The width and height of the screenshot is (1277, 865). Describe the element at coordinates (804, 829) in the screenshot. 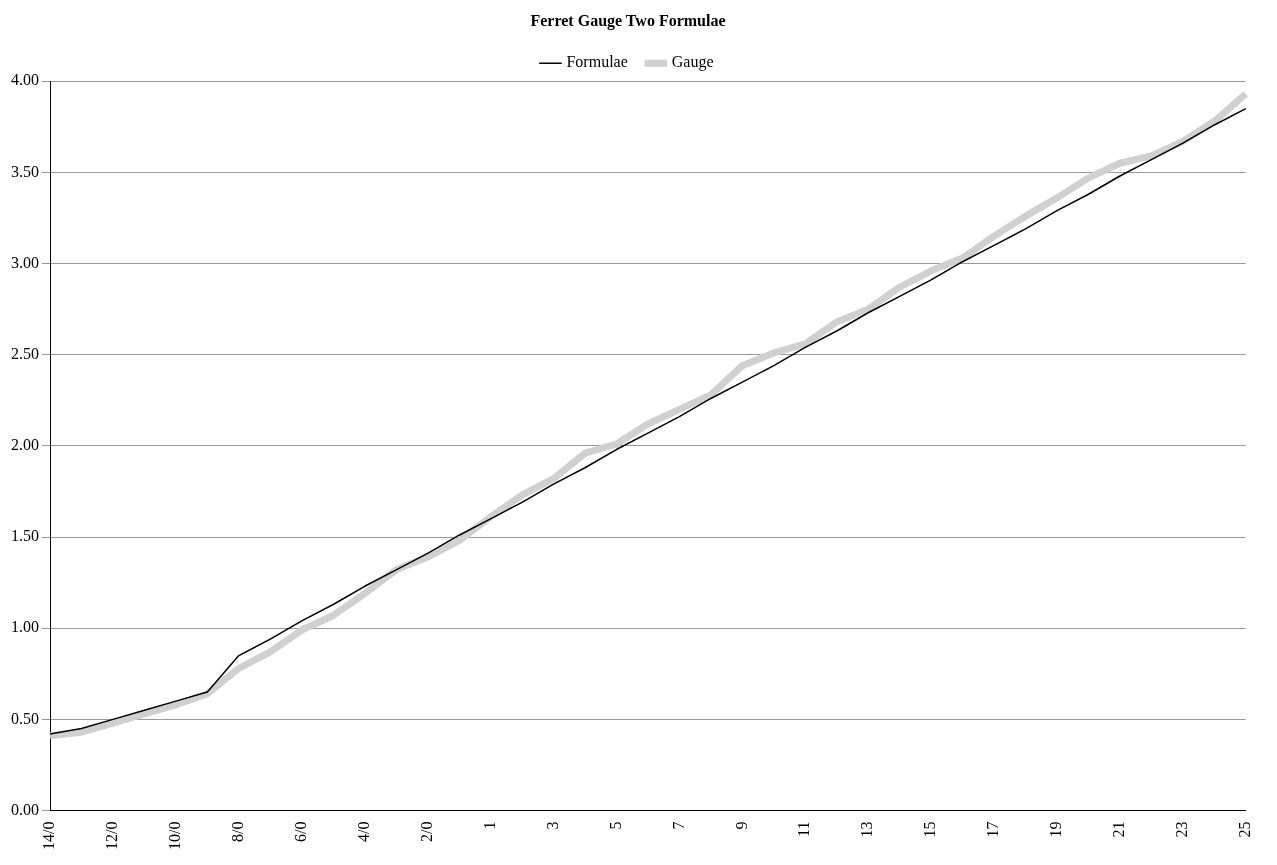

I see `x-tick-label: 11` at that location.